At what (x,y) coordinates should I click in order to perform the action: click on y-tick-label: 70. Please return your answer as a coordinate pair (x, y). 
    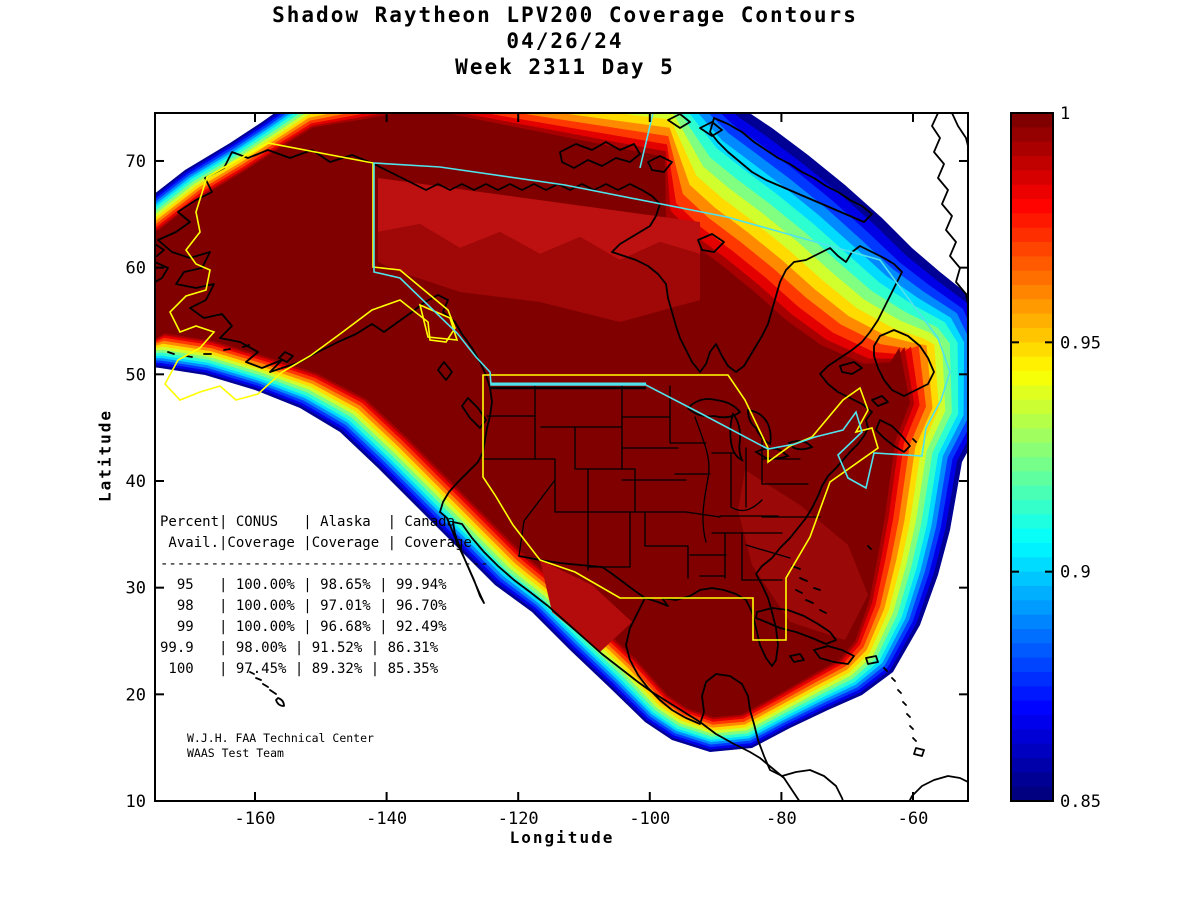
    Looking at the image, I should click on (136, 162).